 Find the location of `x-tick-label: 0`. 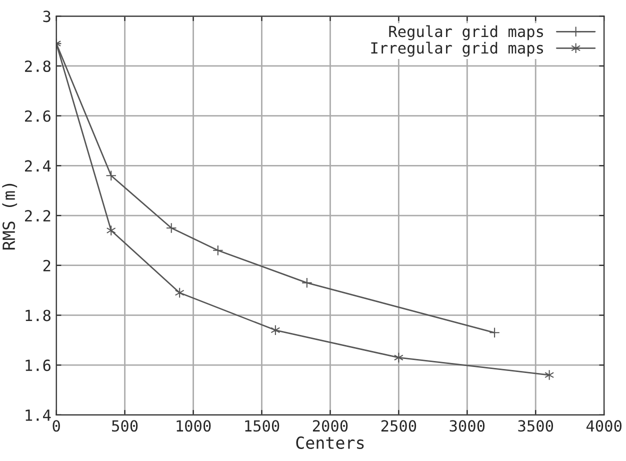

x-tick-label: 0 is located at coordinates (56, 426).